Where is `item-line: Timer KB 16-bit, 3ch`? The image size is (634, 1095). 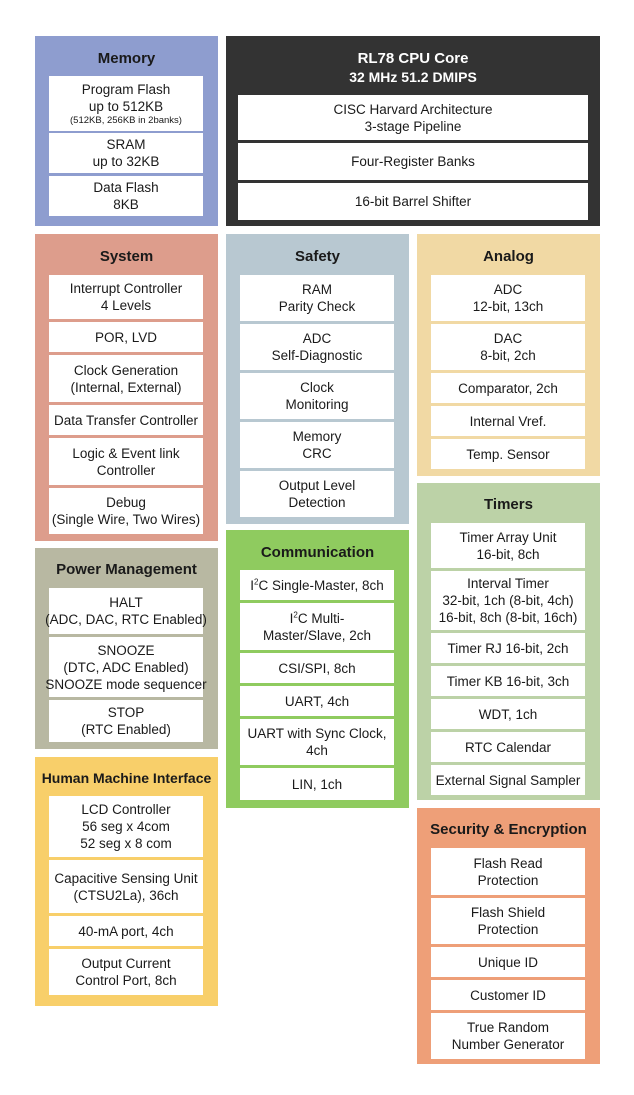 item-line: Timer KB 16-bit, 3ch is located at coordinates (508, 681).